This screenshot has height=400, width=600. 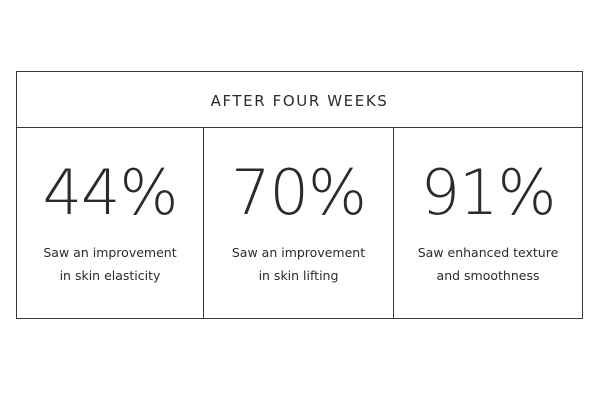 I want to click on stat-value-elasticity: 44%, so click(x=110, y=192).